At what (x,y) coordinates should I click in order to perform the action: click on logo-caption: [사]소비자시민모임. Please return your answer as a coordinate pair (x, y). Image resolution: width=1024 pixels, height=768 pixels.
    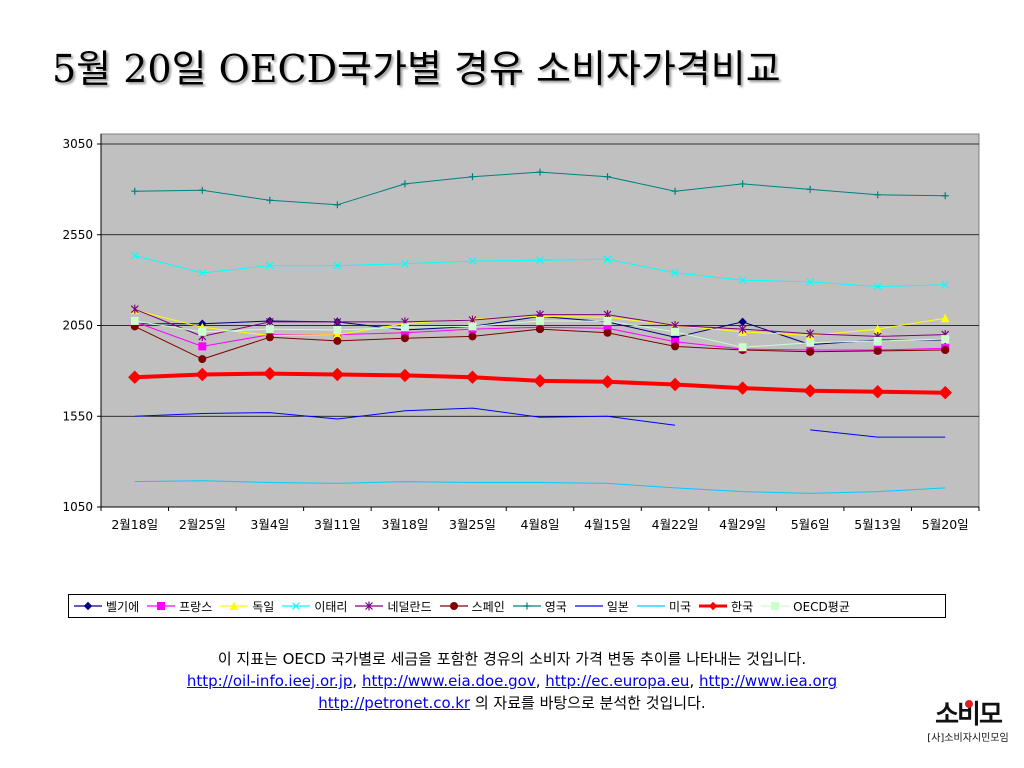
    Looking at the image, I should click on (968, 738).